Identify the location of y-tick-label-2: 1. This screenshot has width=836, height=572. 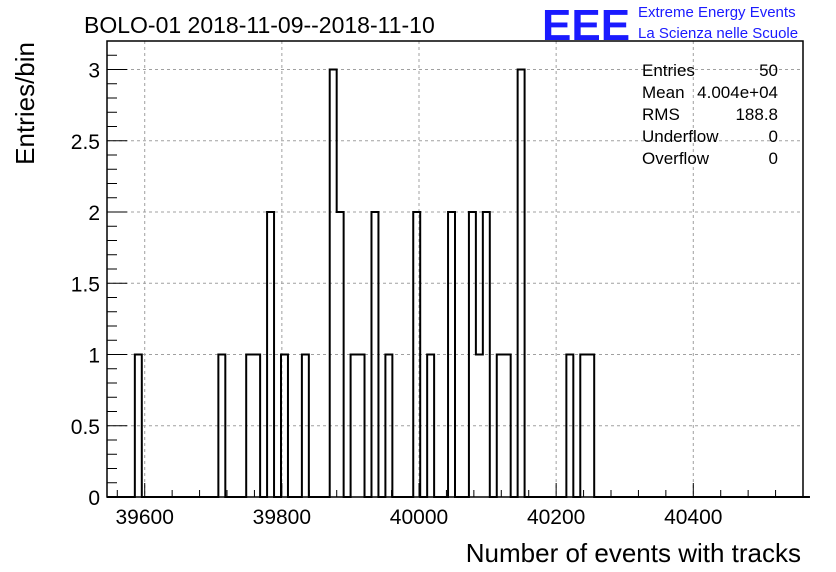
(94, 356).